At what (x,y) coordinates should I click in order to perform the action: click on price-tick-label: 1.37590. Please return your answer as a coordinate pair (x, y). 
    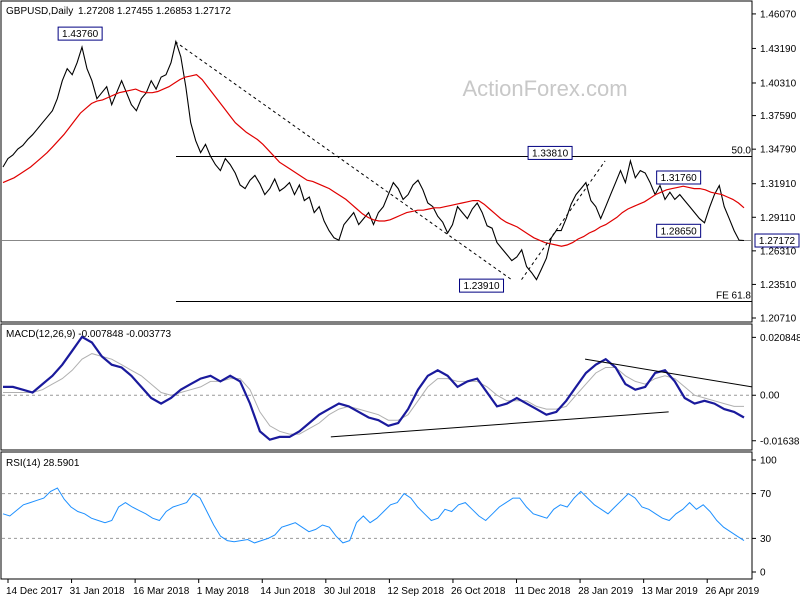
    Looking at the image, I should click on (778, 116).